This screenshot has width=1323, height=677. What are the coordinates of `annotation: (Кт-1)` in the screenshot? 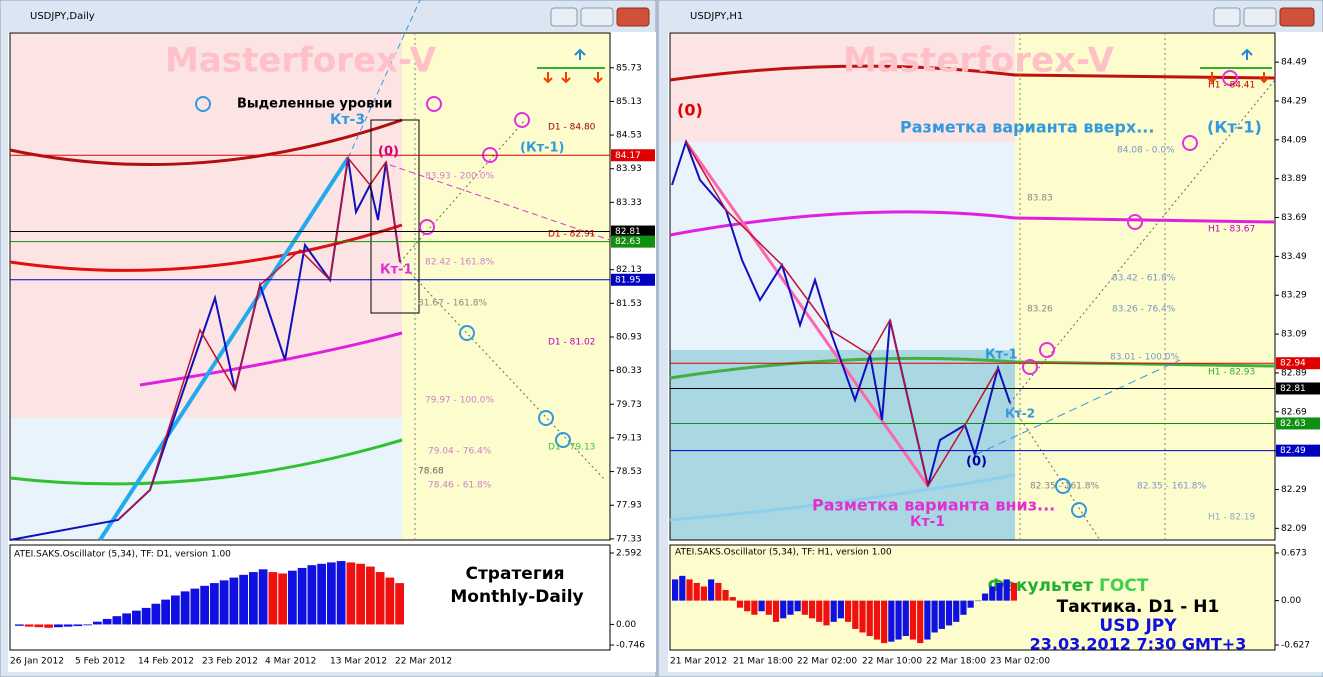 It's located at (542, 148).